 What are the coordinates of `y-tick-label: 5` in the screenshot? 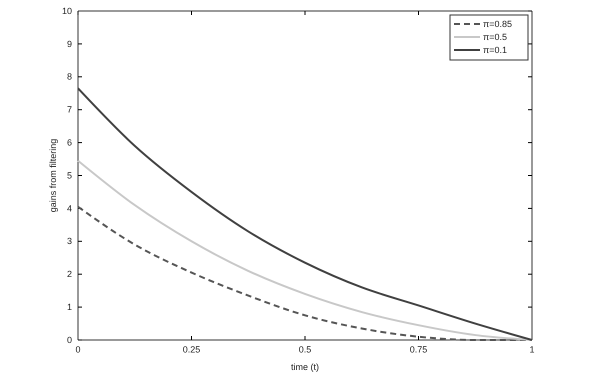 It's located at (69, 175).